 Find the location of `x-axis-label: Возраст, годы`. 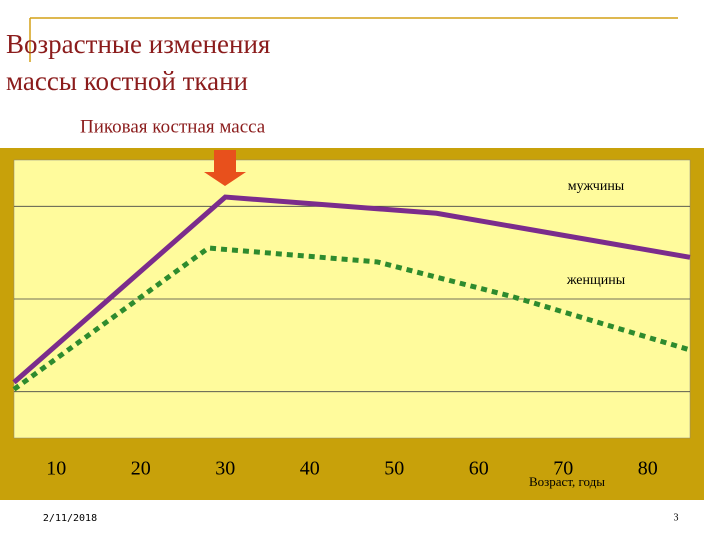

x-axis-label: Возраст, годы is located at coordinates (567, 481).